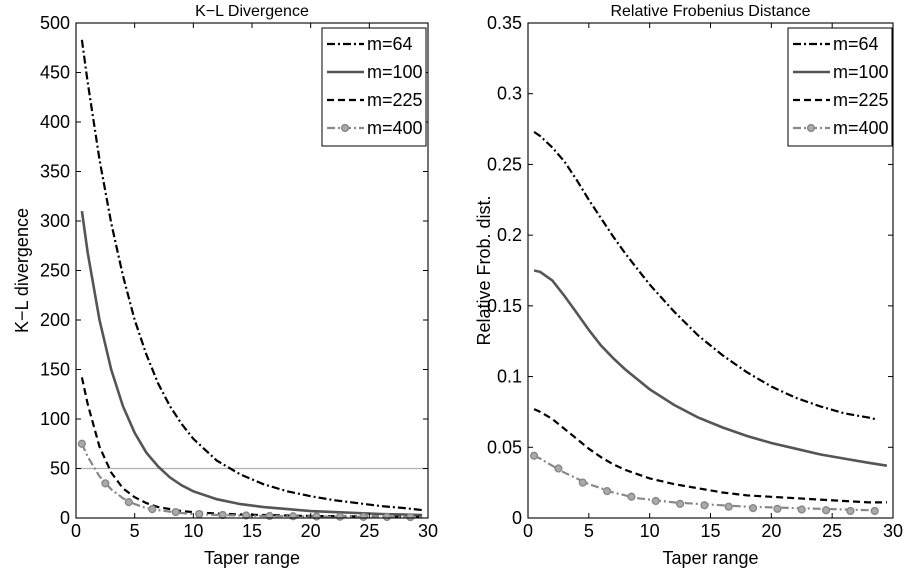 The width and height of the screenshot is (907, 568). I want to click on y-tick-label: 450, so click(55, 73).